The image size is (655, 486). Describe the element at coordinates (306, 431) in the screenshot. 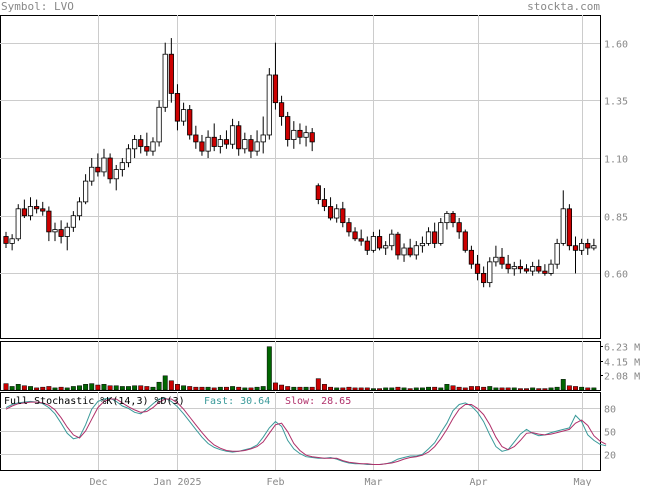

I see `stochastic-lines` at that location.